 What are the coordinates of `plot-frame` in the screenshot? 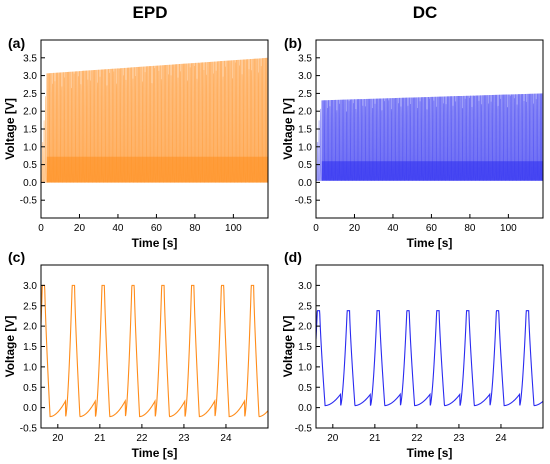 It's located at (429, 346).